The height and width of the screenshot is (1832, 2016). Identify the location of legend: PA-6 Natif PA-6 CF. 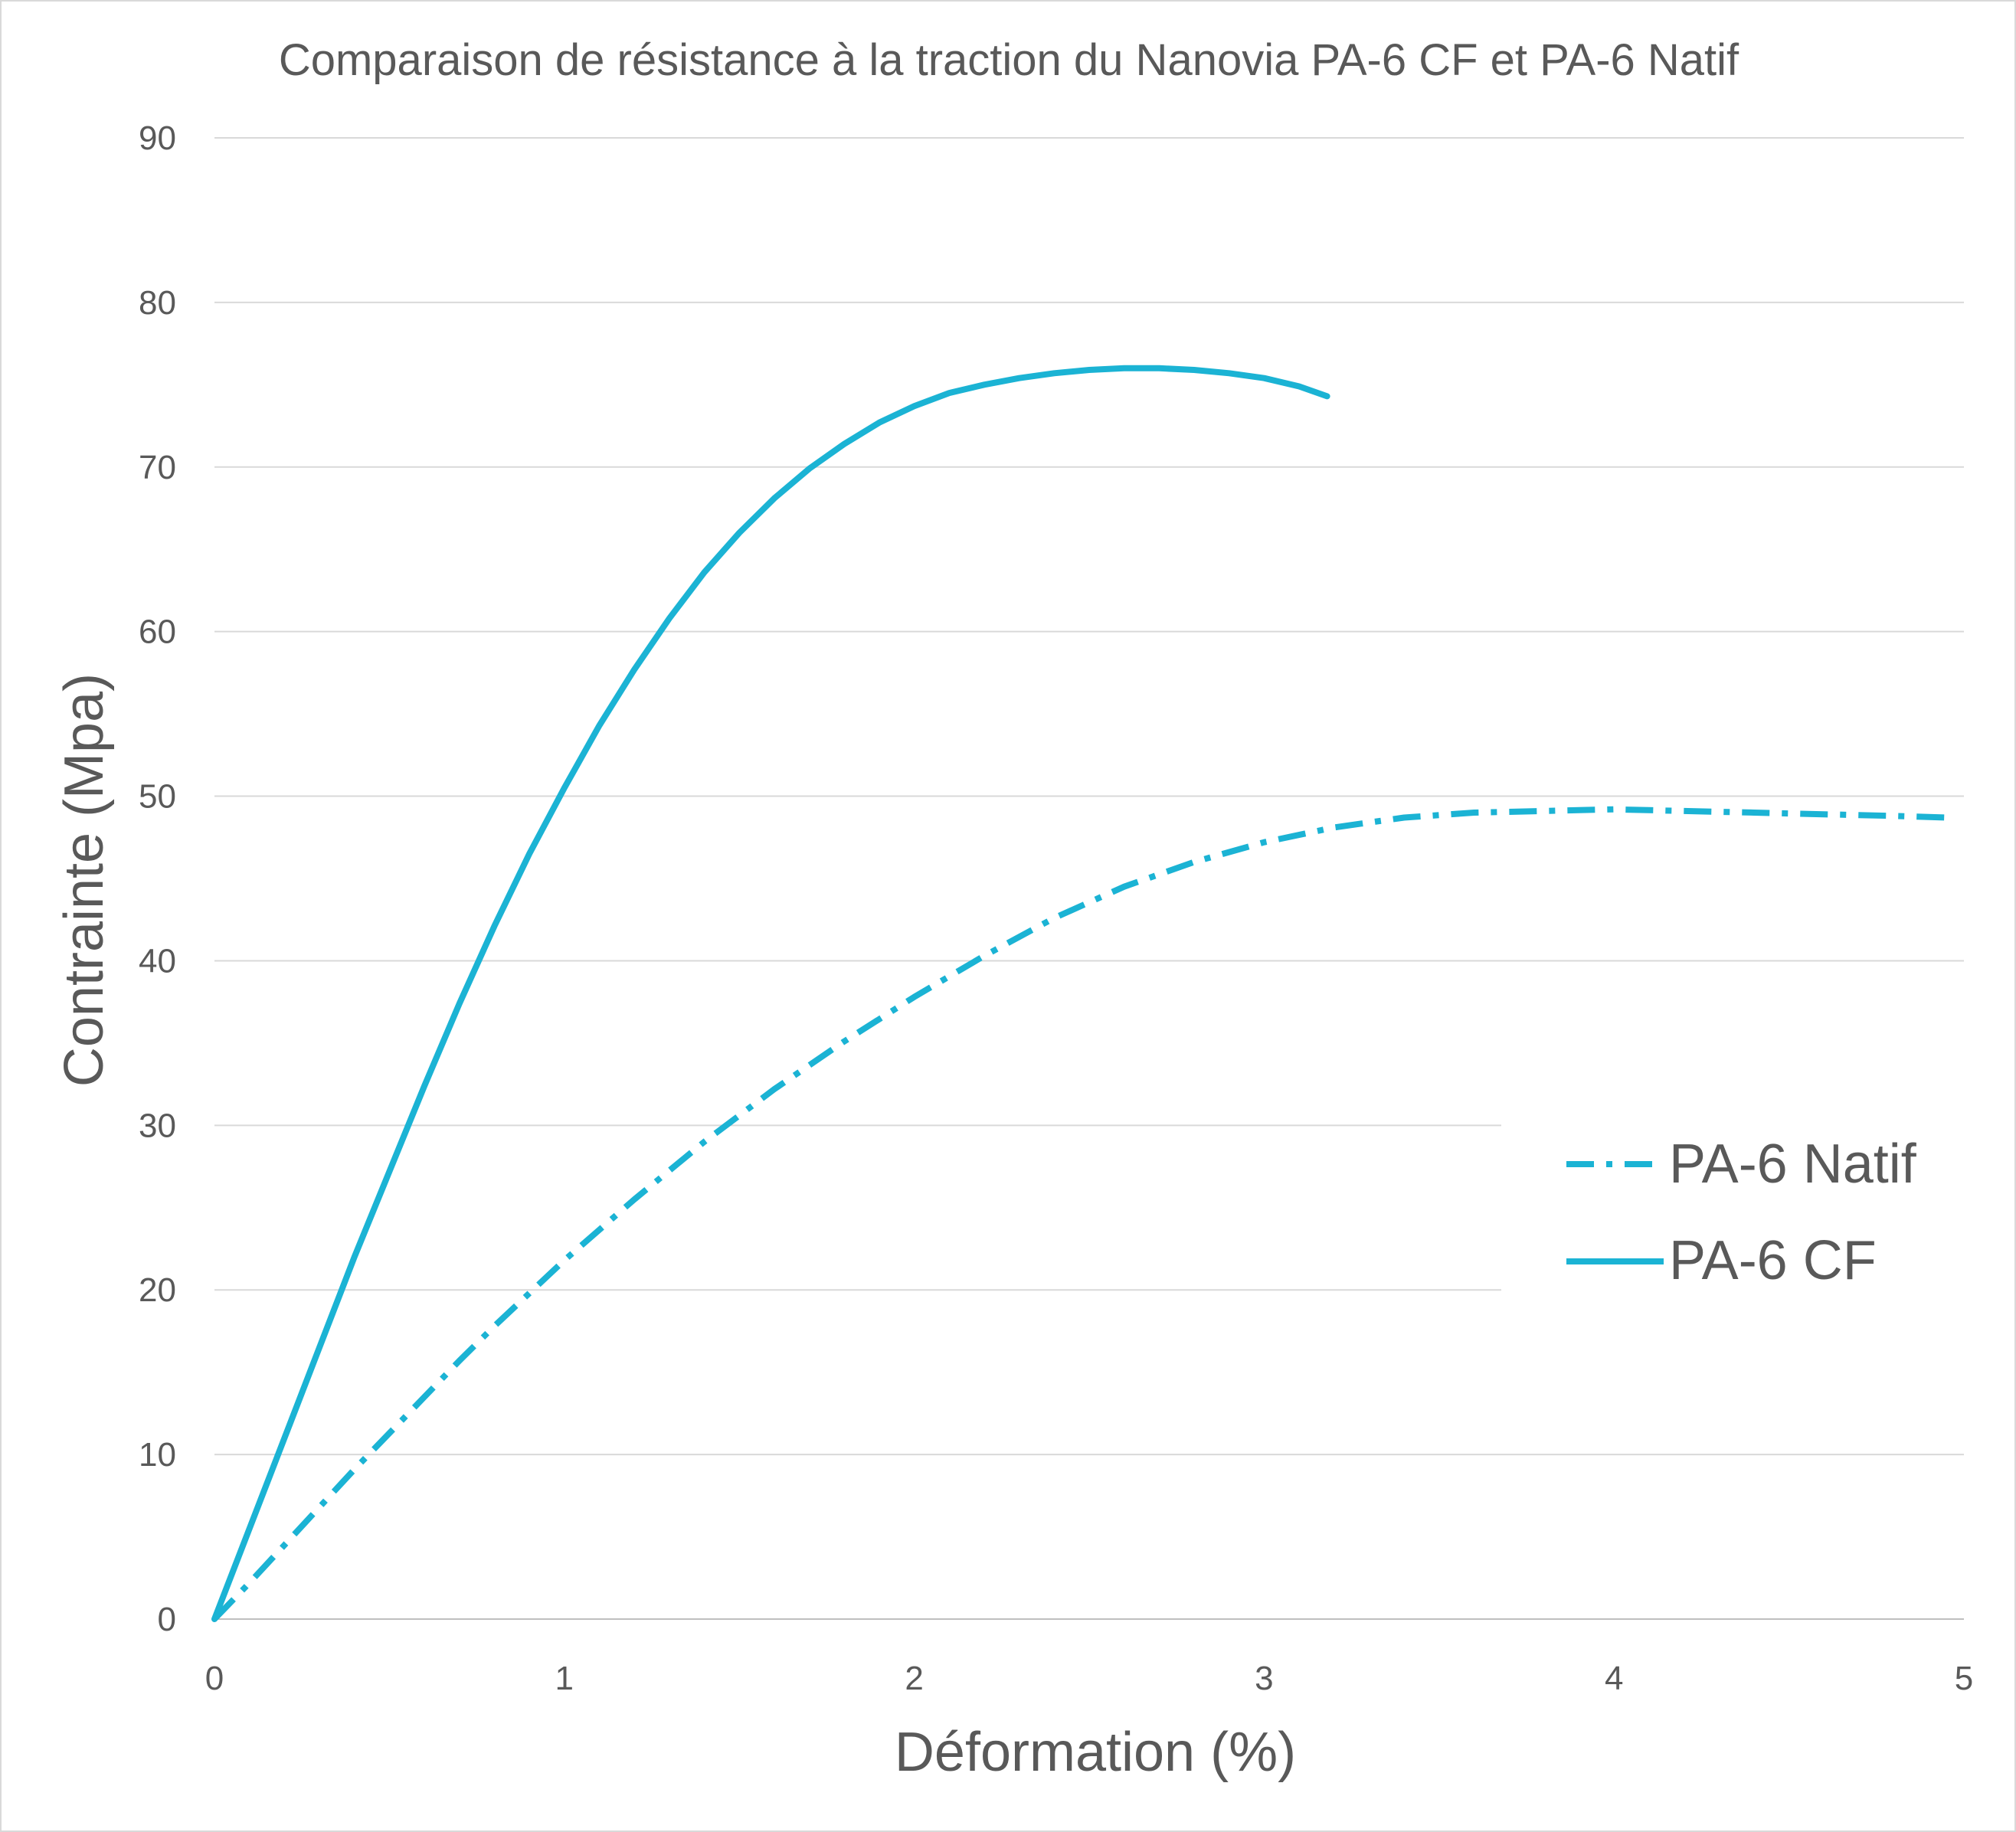
(1754, 1223).